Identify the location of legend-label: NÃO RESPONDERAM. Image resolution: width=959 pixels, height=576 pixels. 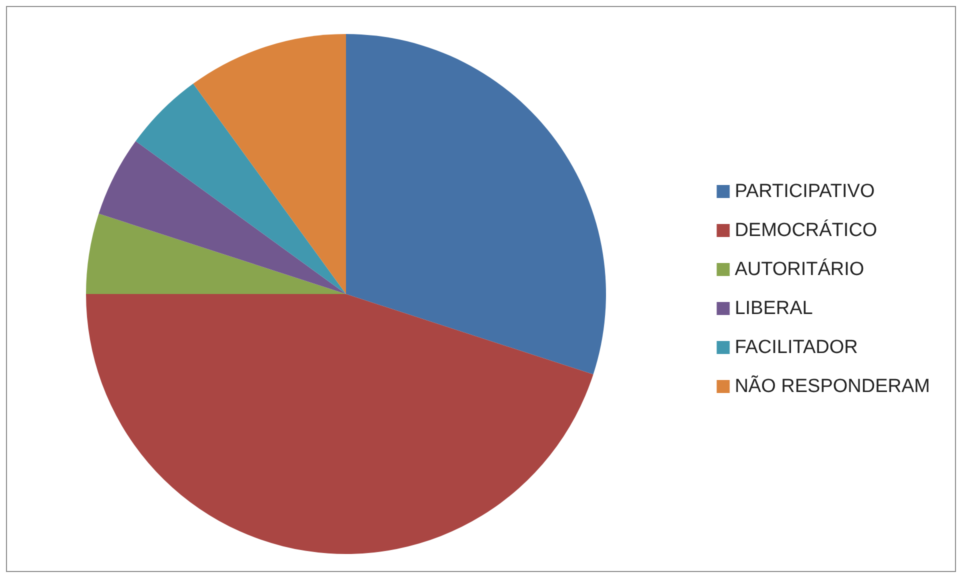
(832, 386).